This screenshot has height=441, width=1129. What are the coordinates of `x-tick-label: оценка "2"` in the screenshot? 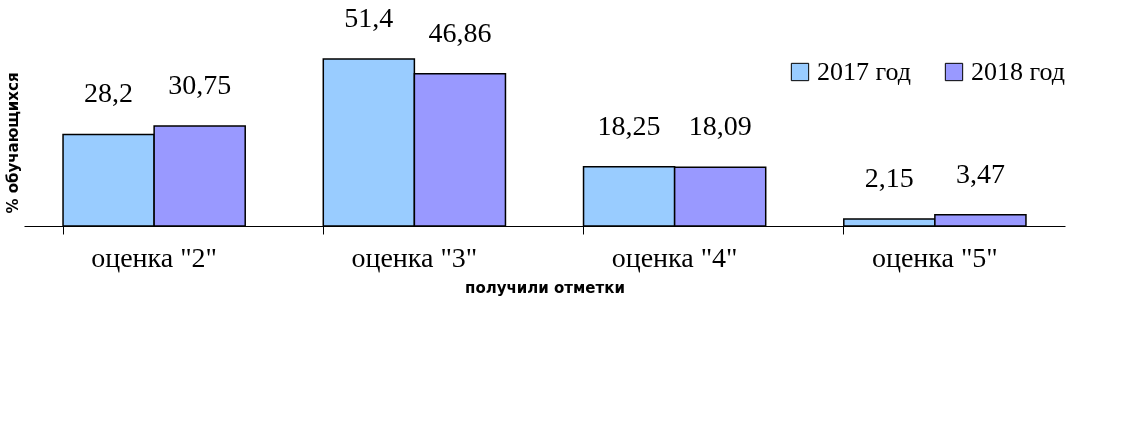 It's located at (154, 257).